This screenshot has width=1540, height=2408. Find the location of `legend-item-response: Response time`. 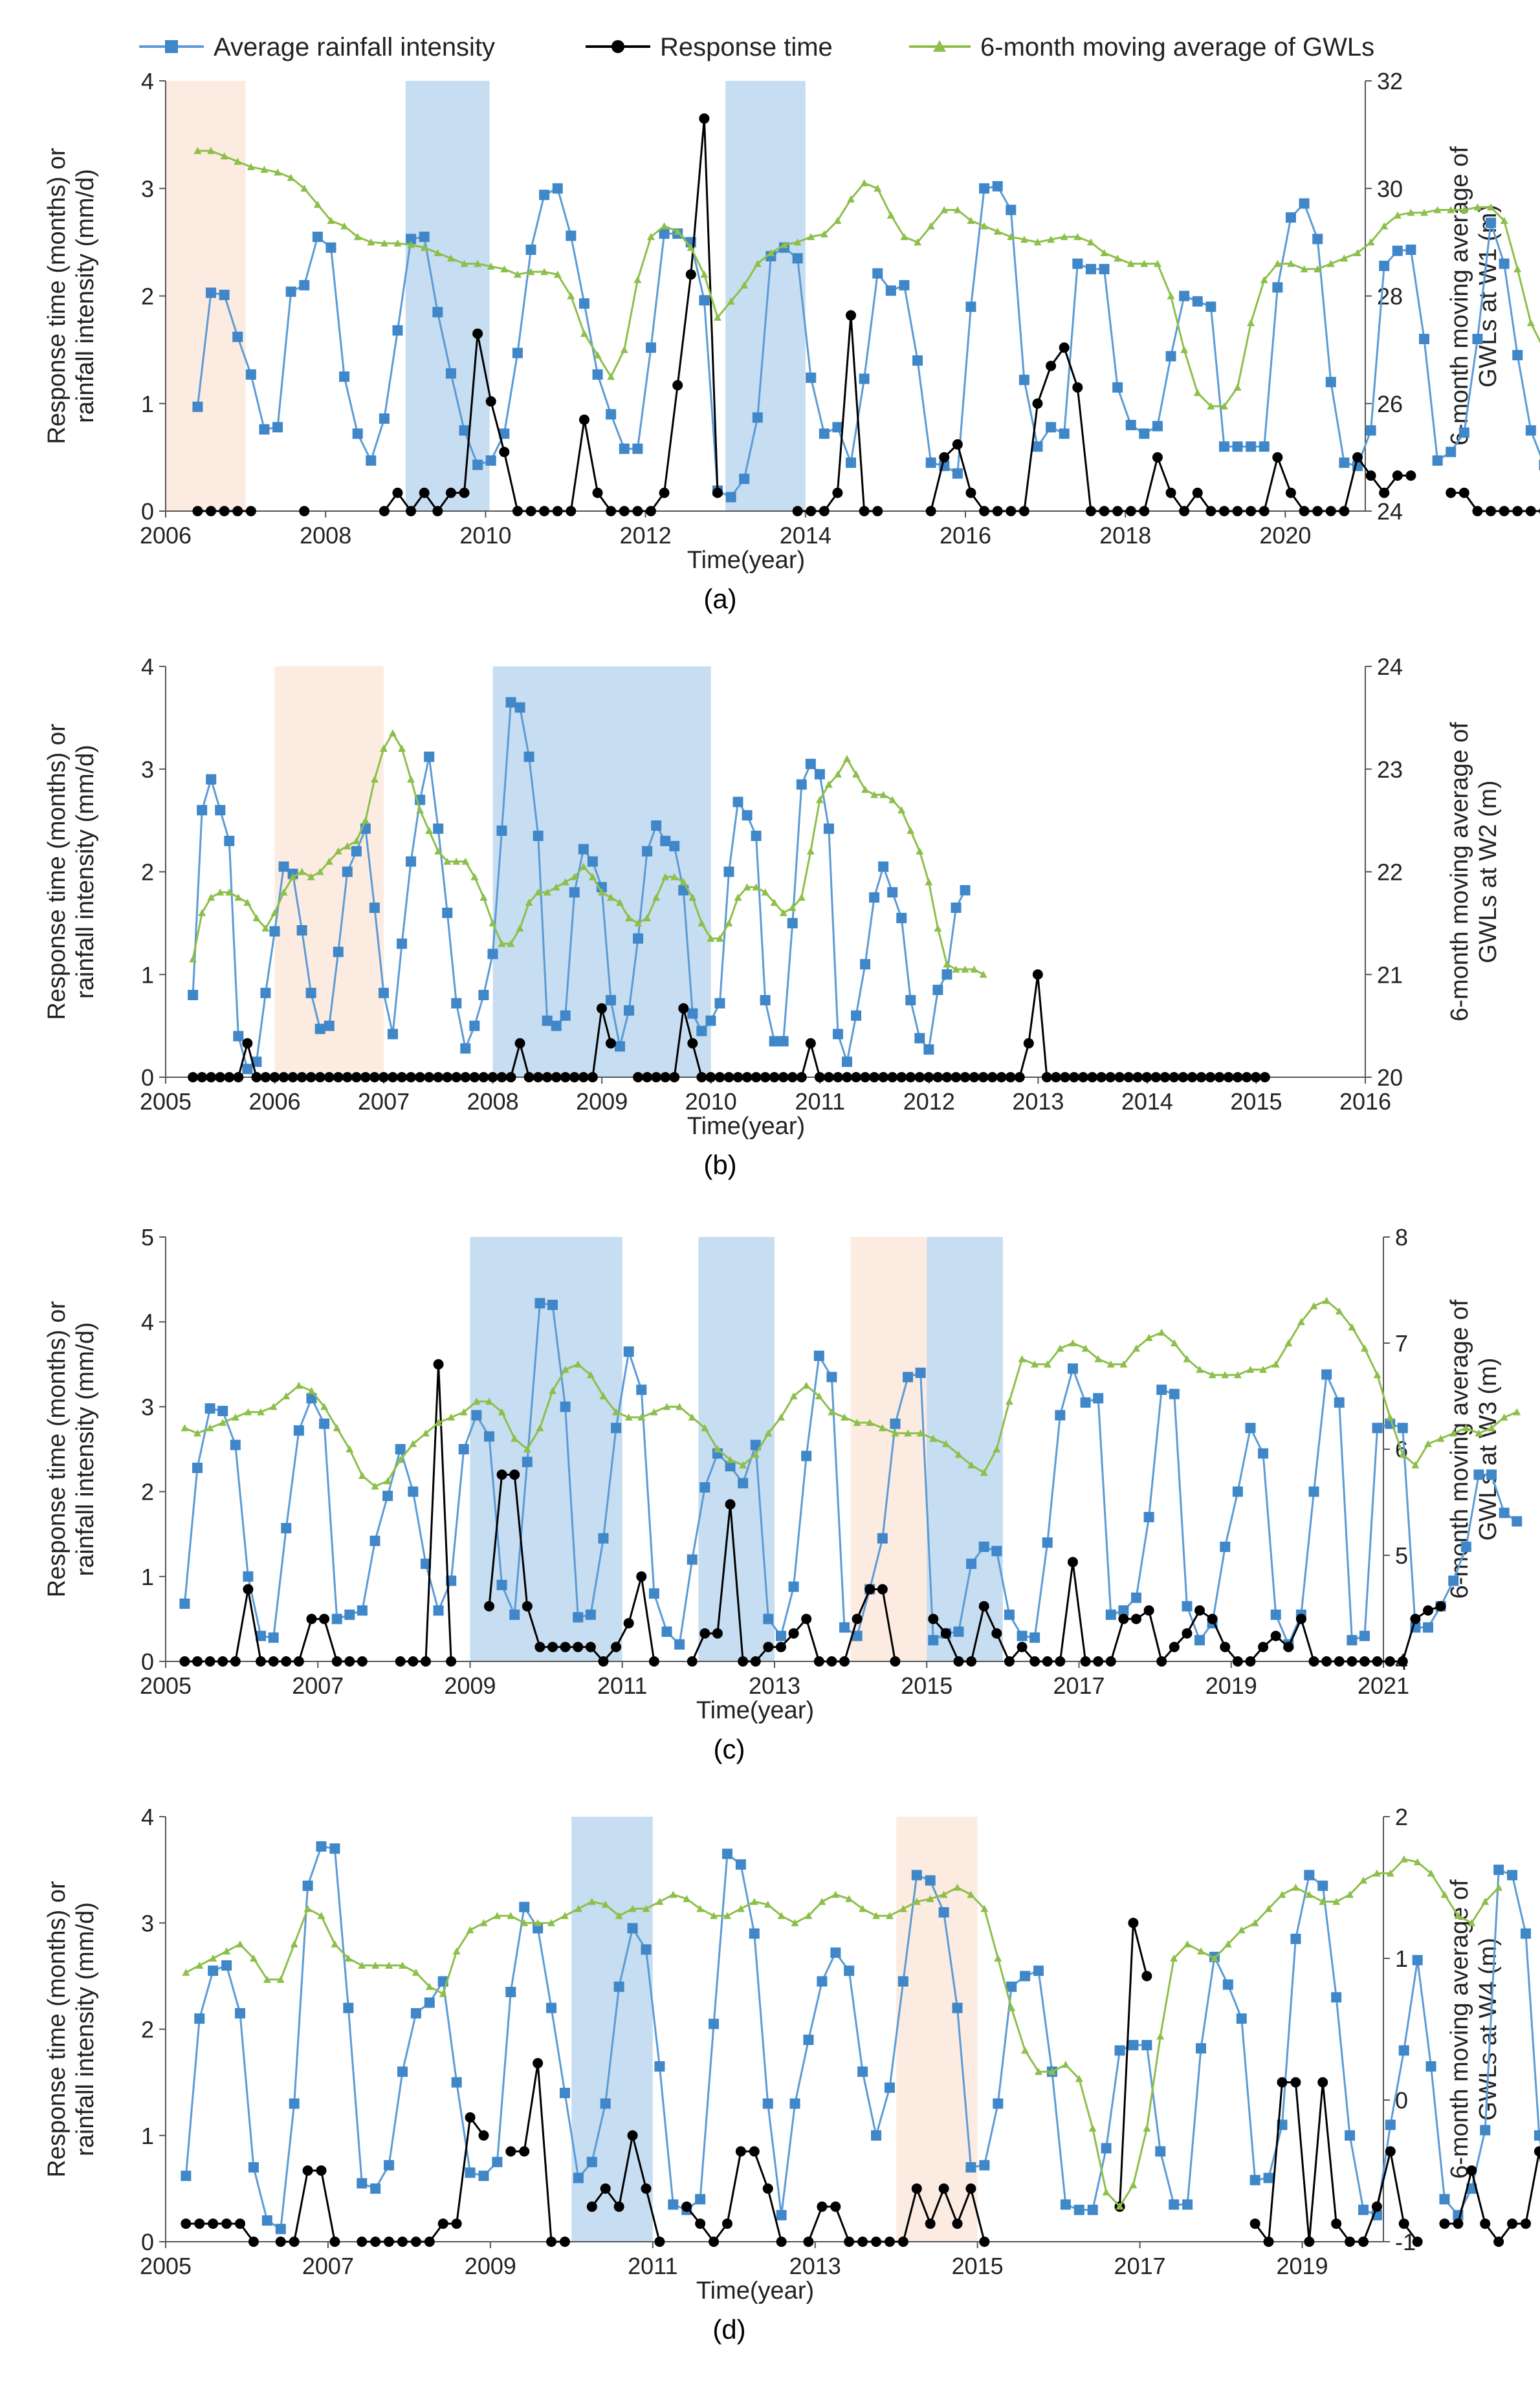

legend-item-response: Response time is located at coordinates (709, 47).